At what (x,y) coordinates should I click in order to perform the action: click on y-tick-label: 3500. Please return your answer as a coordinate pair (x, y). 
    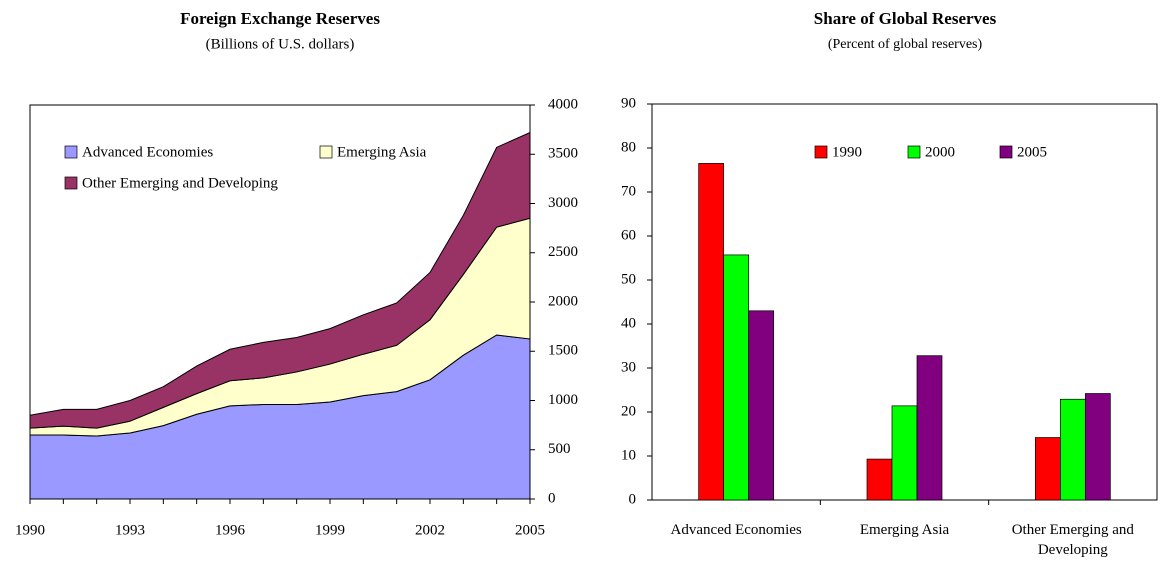
    Looking at the image, I should click on (563, 154).